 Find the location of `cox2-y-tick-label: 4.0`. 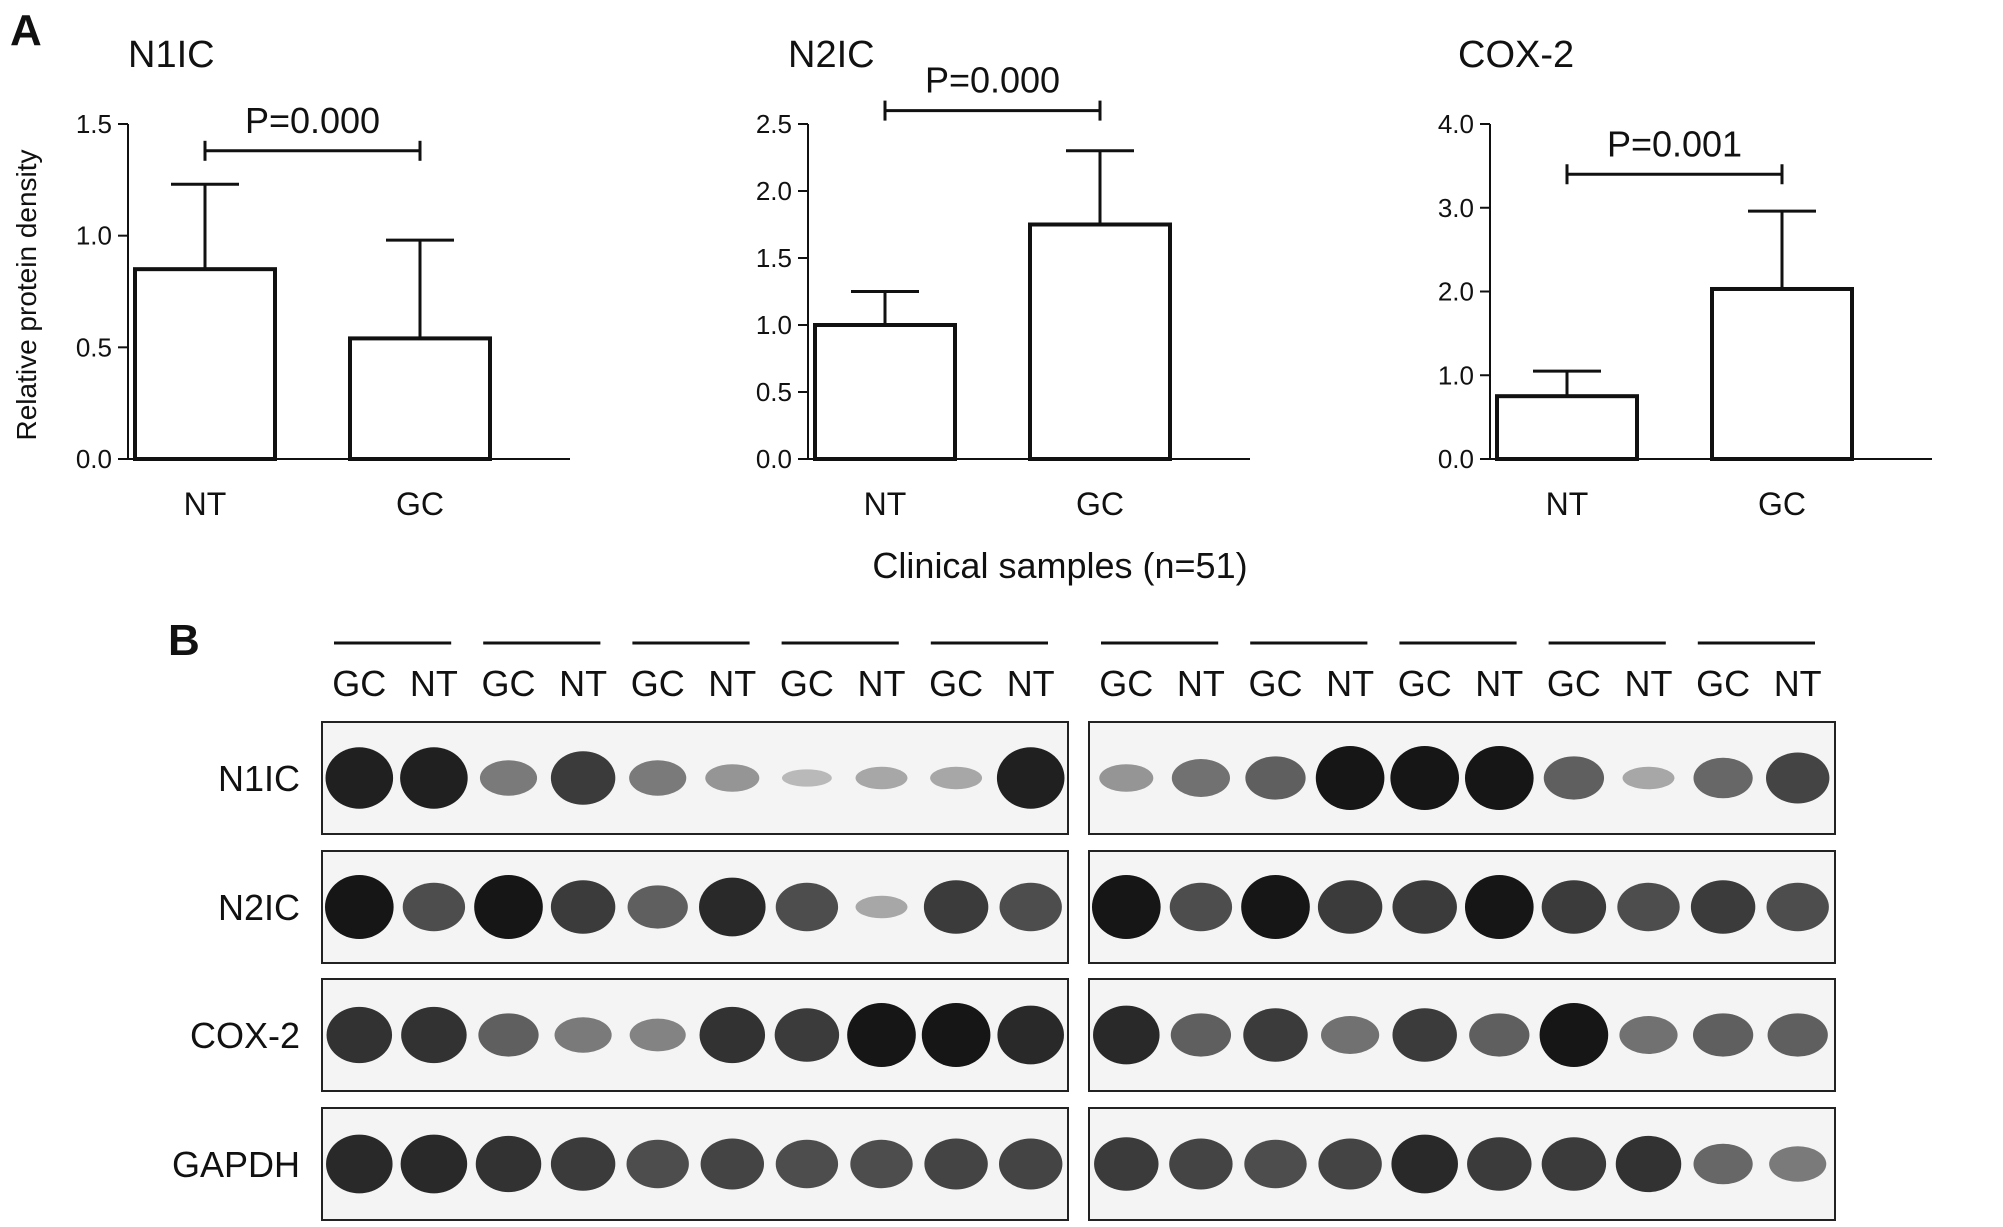

cox2-y-tick-label: 4.0 is located at coordinates (1456, 124).